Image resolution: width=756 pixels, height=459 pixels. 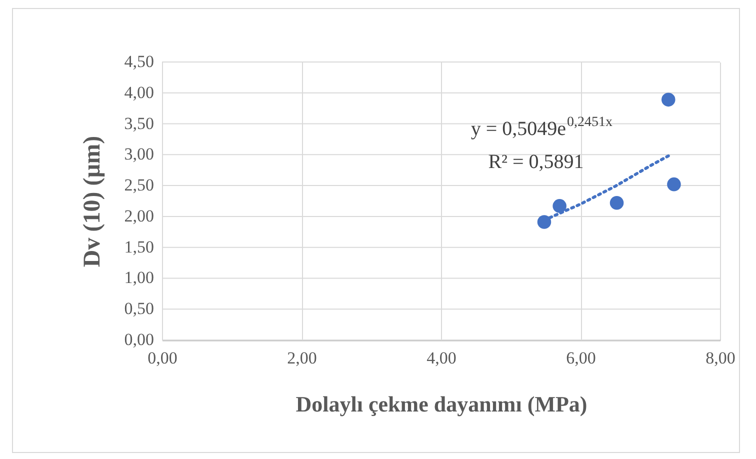 What do you see at coordinates (139, 92) in the screenshot?
I see `y-tick-label: 4,00` at bounding box center [139, 92].